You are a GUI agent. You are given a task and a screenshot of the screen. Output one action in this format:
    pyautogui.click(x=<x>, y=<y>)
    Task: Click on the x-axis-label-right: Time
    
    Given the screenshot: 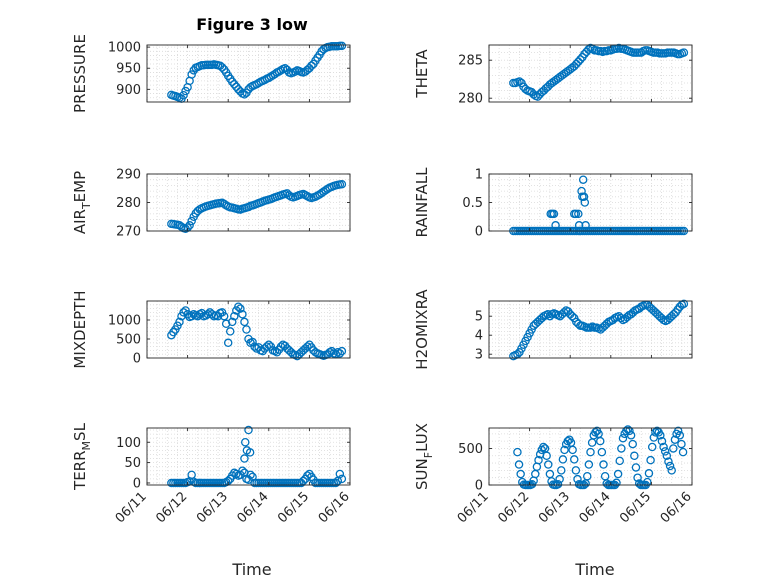 What is the action you would take?
    pyautogui.click(x=594, y=569)
    